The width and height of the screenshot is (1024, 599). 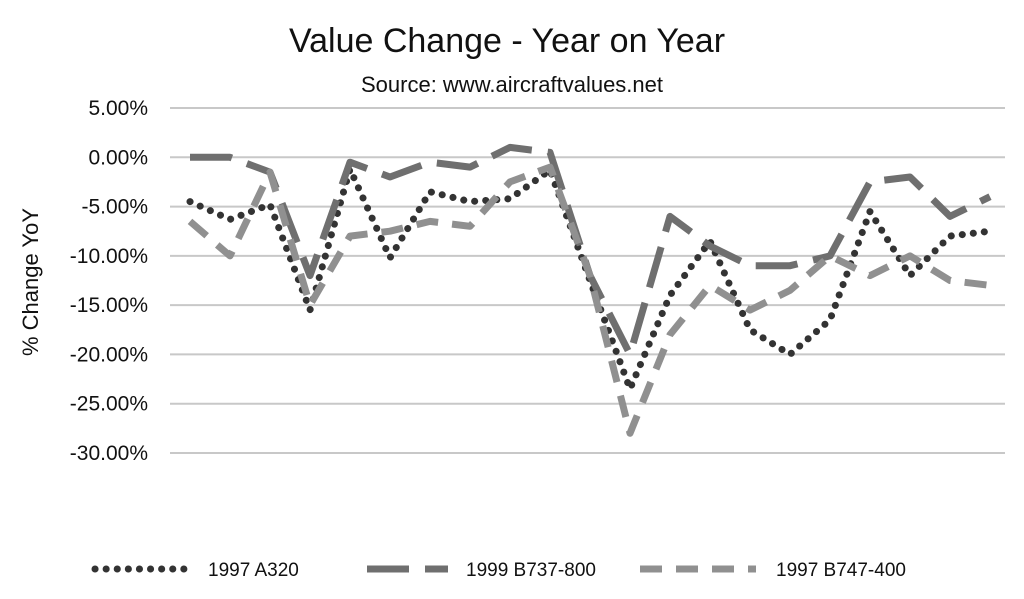 I want to click on y-axis-label: % Change YoY, so click(x=30, y=282).